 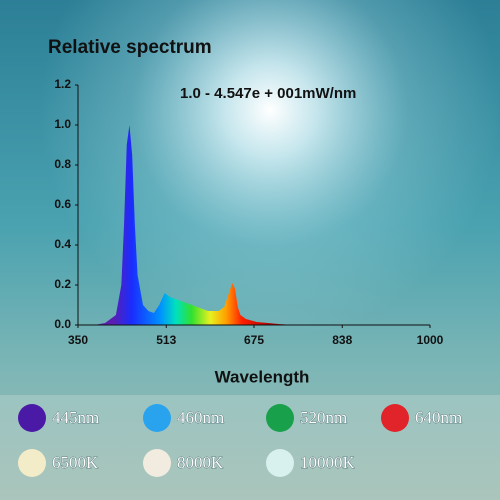 I want to click on y-tick-label: 0.4, so click(x=62, y=244).